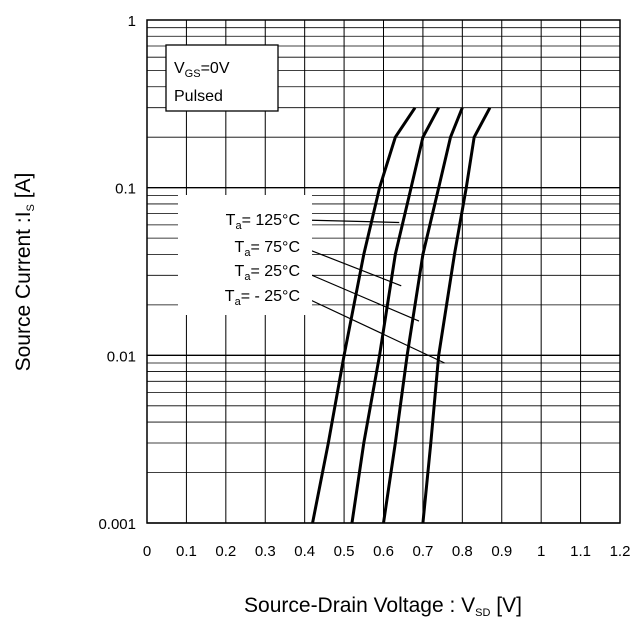  I want to click on x-axis-title: Source-Drain Voltage : VSD [V], so click(383, 606).